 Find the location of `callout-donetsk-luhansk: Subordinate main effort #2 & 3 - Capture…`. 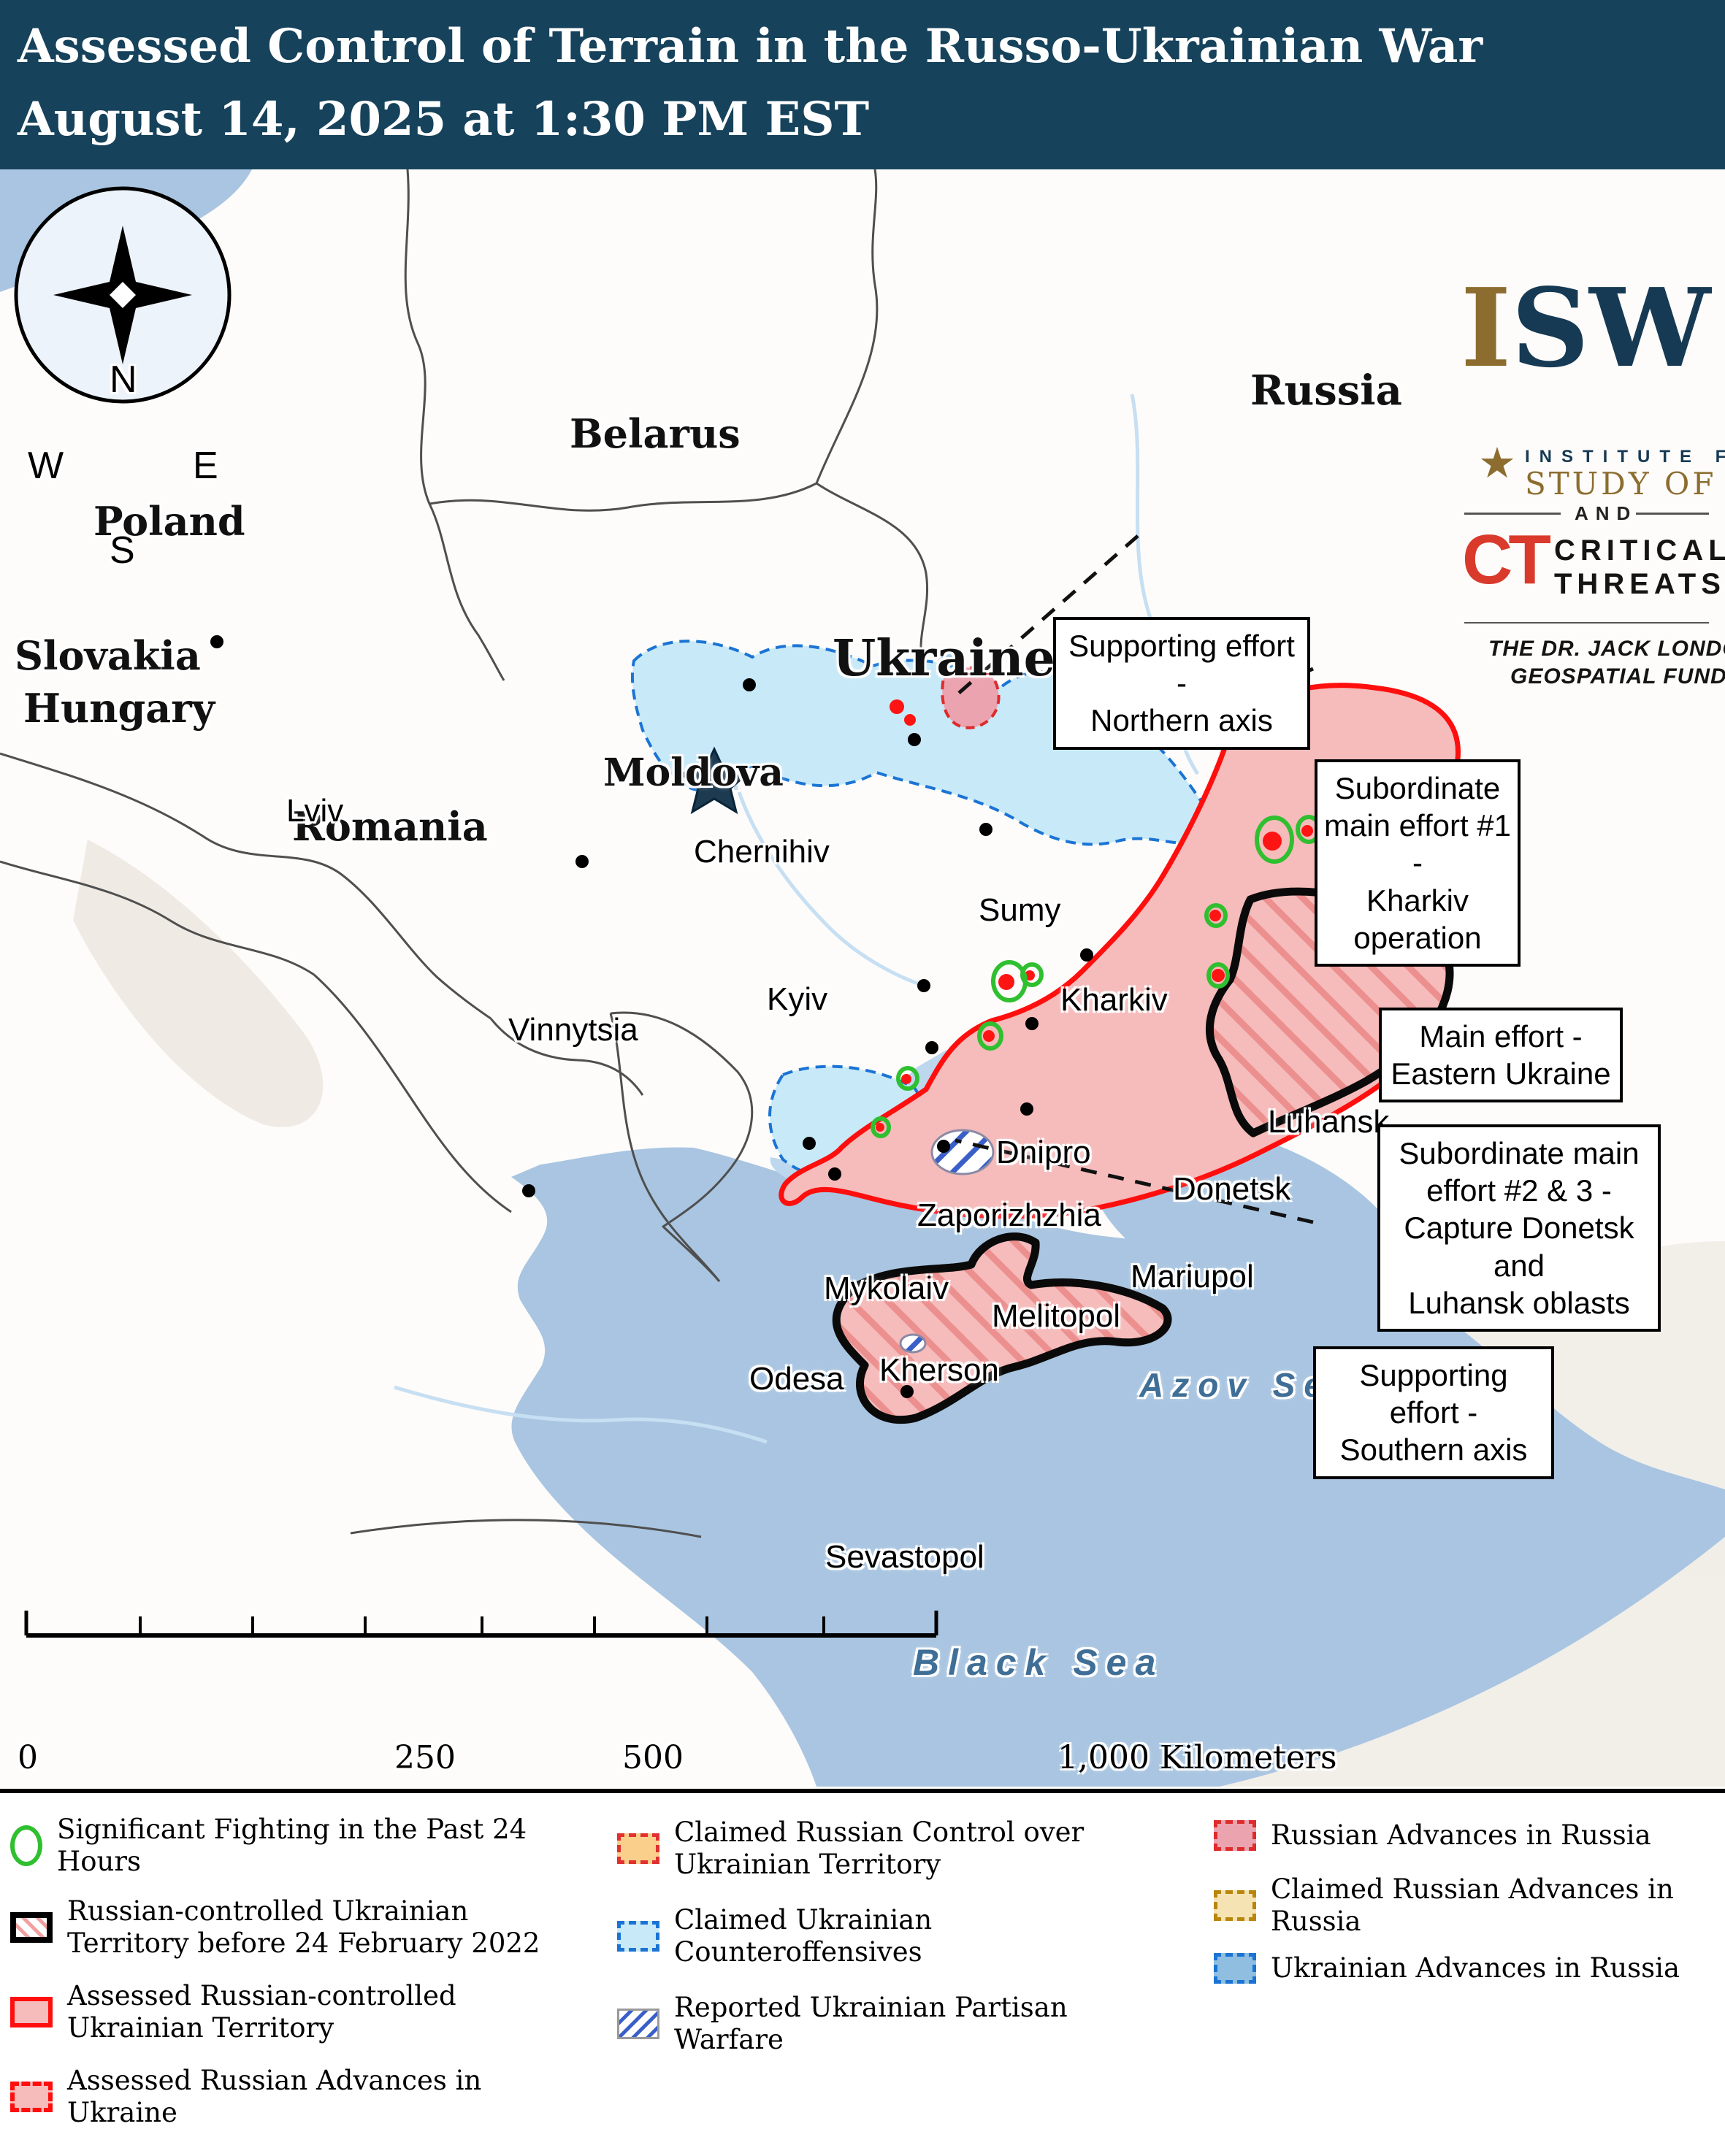

callout-donetsk-luhansk: Subordinate main effort #2 & 3 - Capture… is located at coordinates (1519, 1228).